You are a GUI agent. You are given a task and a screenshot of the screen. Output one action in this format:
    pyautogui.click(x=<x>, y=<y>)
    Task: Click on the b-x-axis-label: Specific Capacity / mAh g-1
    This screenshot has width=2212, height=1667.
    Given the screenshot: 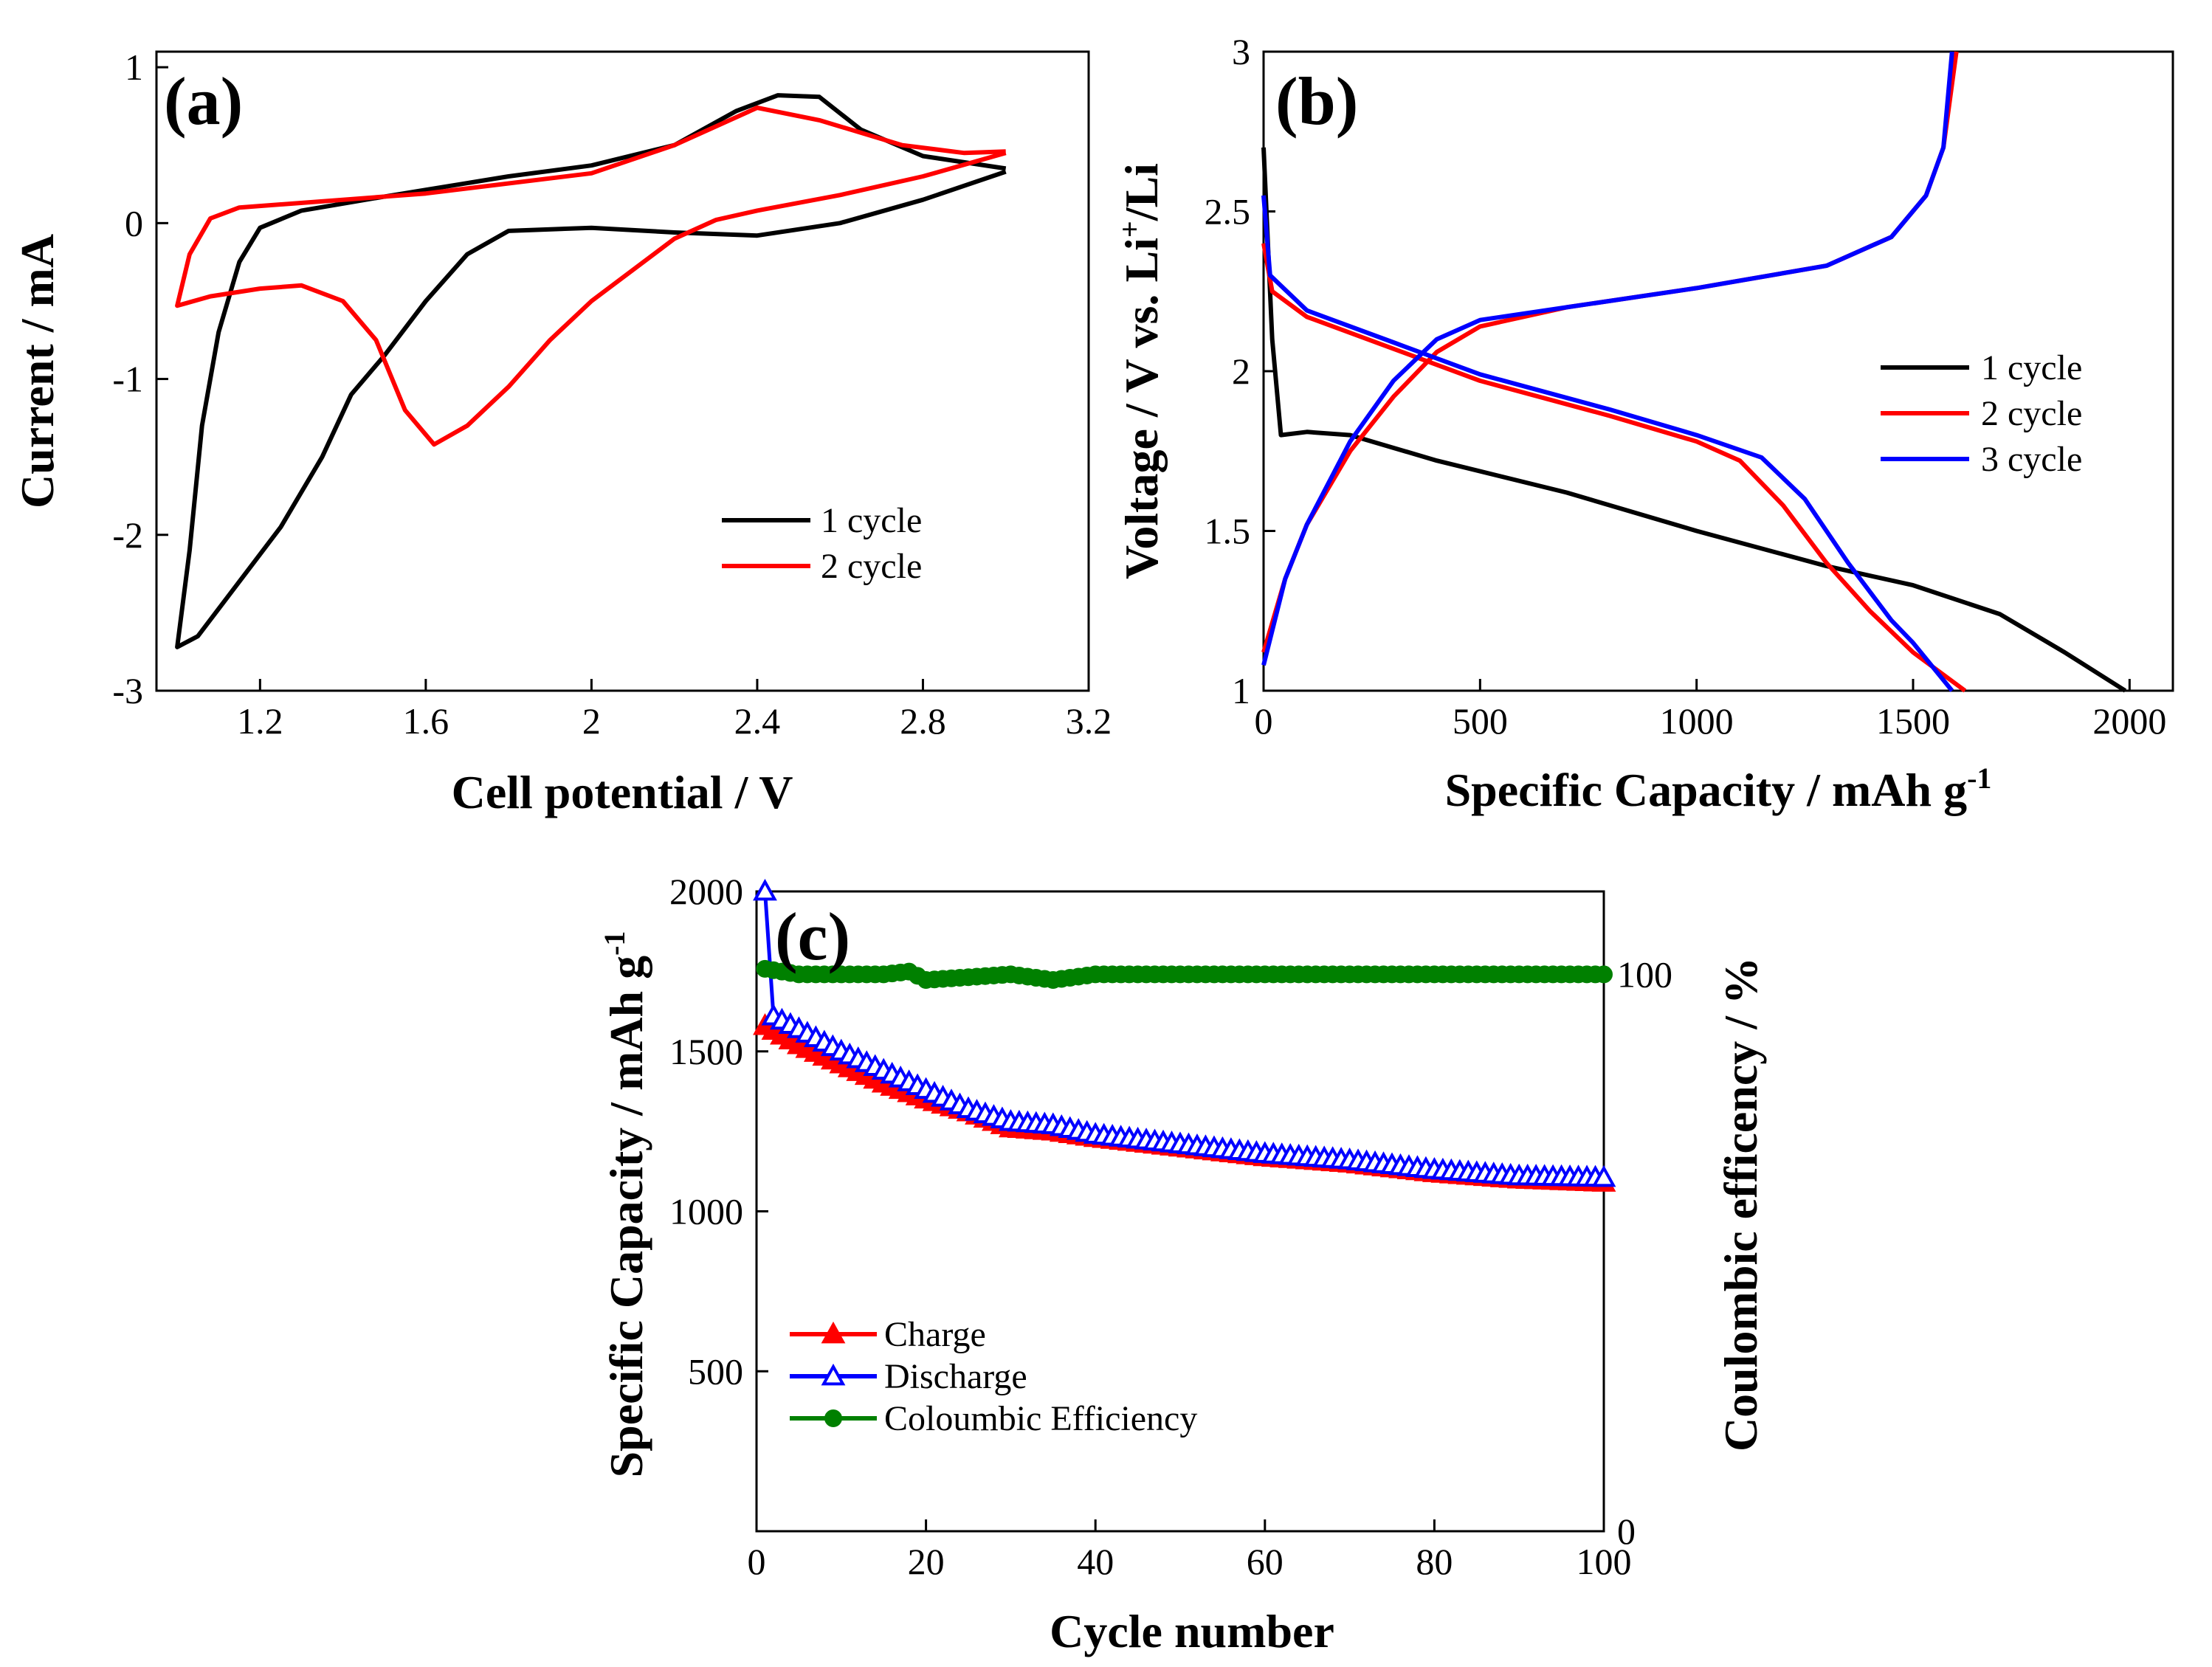 What is the action you would take?
    pyautogui.click(x=1718, y=789)
    